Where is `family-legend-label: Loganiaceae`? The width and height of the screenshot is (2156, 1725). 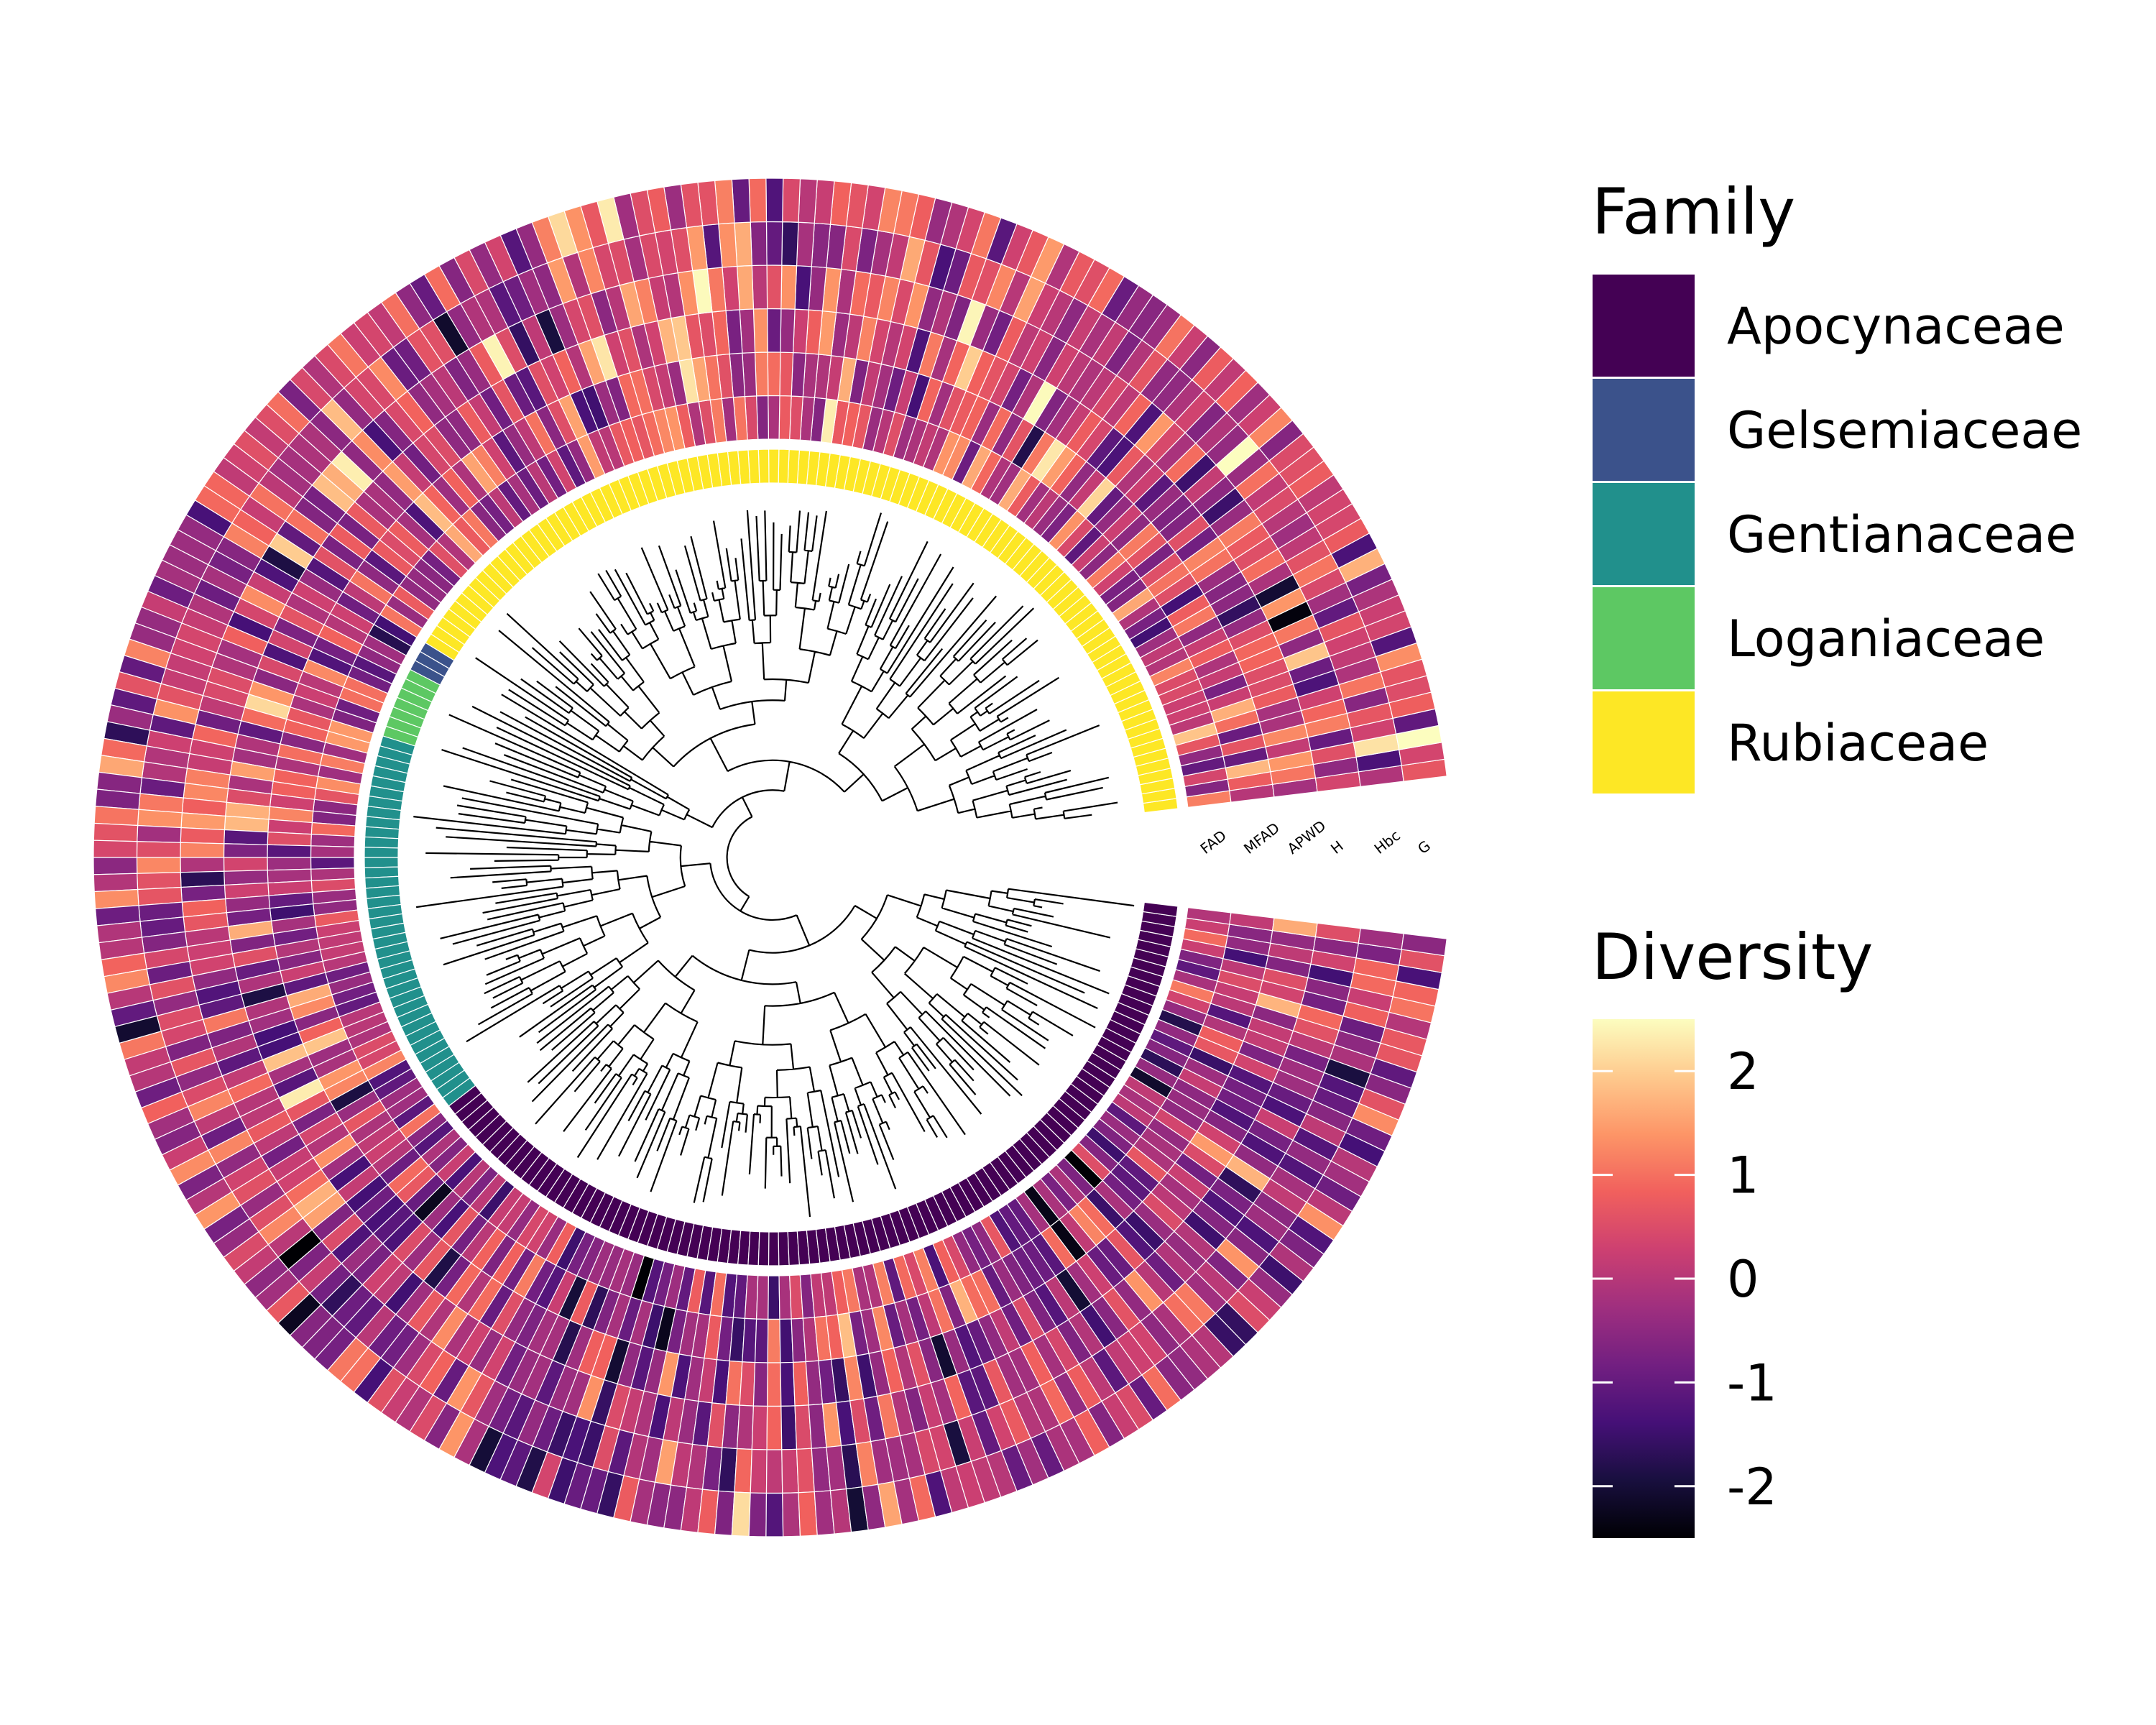
family-legend-label: Loganiaceae is located at coordinates (1886, 639).